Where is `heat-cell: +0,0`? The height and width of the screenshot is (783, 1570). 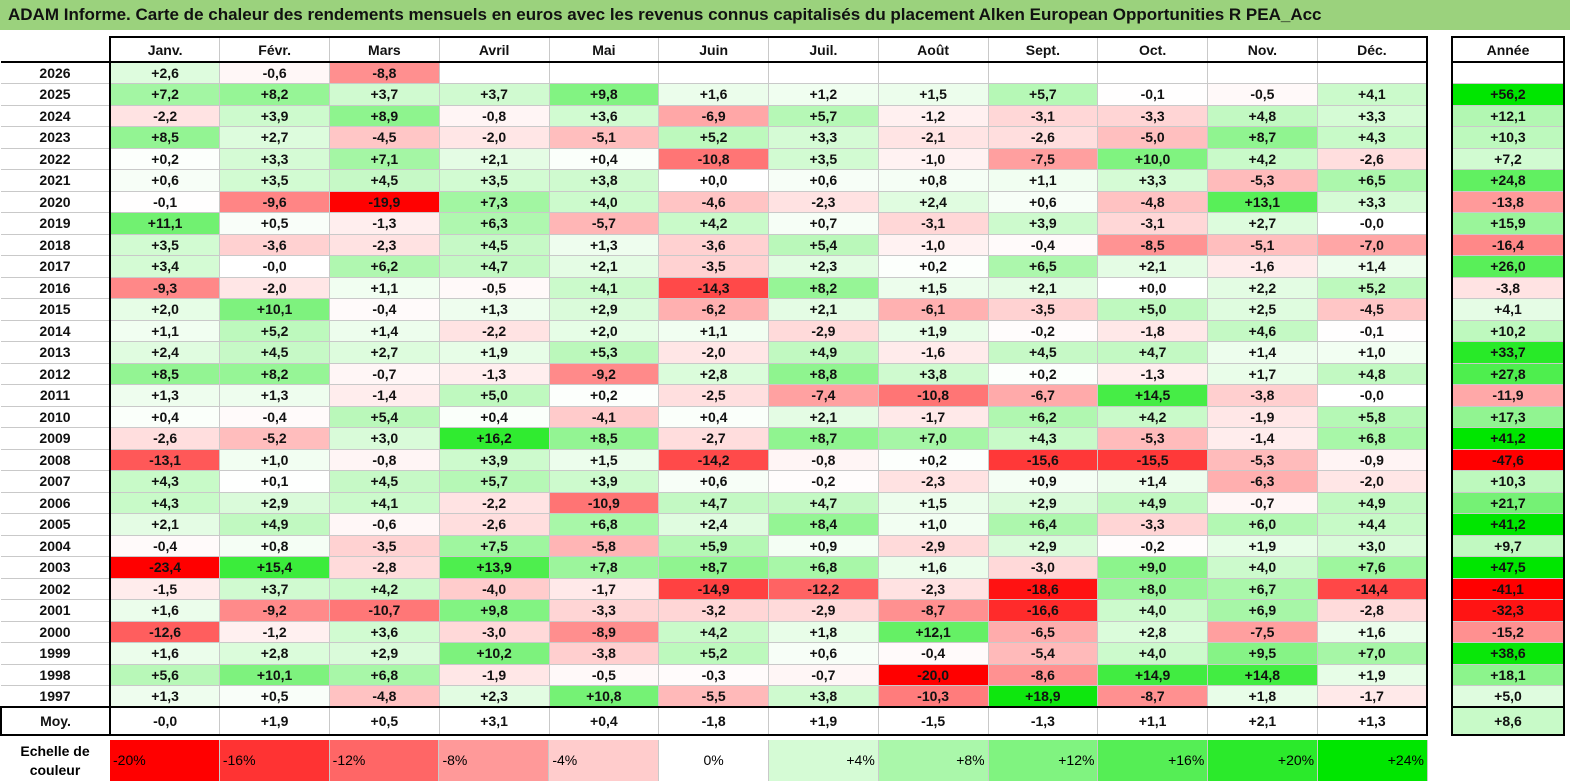 heat-cell: +0,0 is located at coordinates (713, 180).